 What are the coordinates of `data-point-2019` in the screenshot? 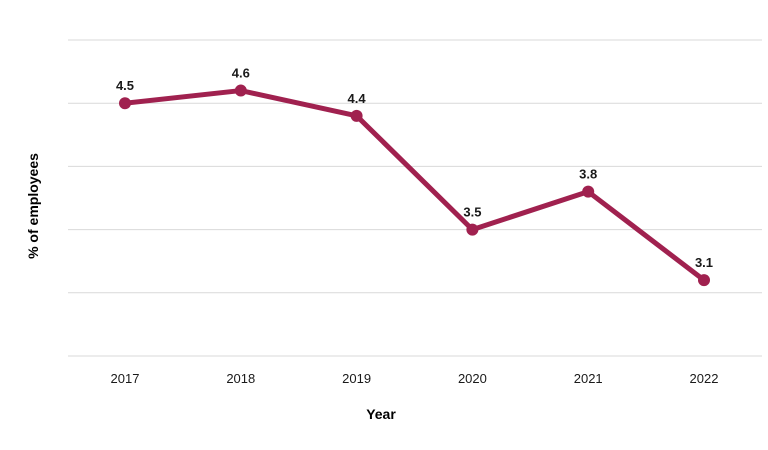 It's located at (356, 115).